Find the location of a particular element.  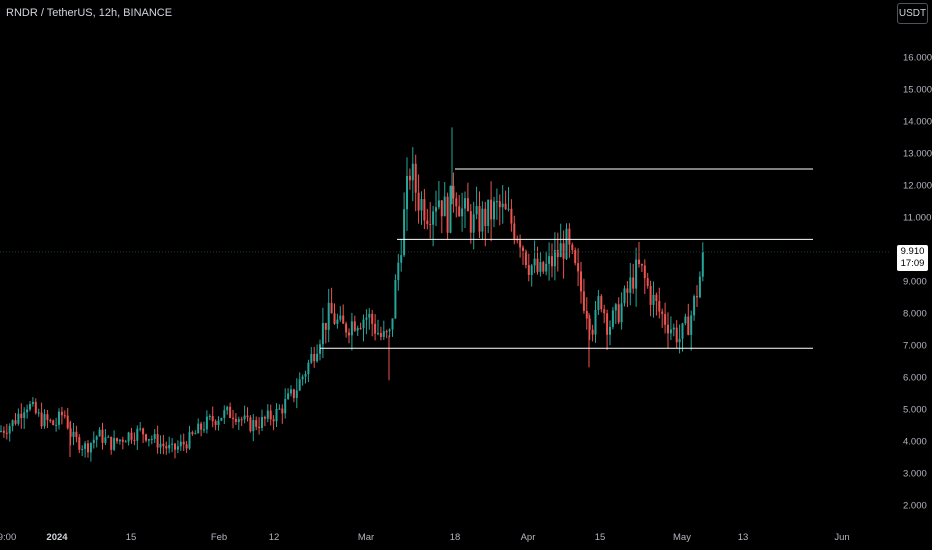

time-axis: 9:00 2024 15 Feb 12 Mar 18 Apr 15 May 13 Jun is located at coordinates (425, 537).